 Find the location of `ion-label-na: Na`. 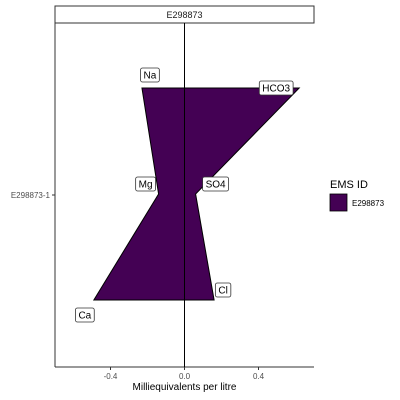

ion-label-na: Na is located at coordinates (150, 75).